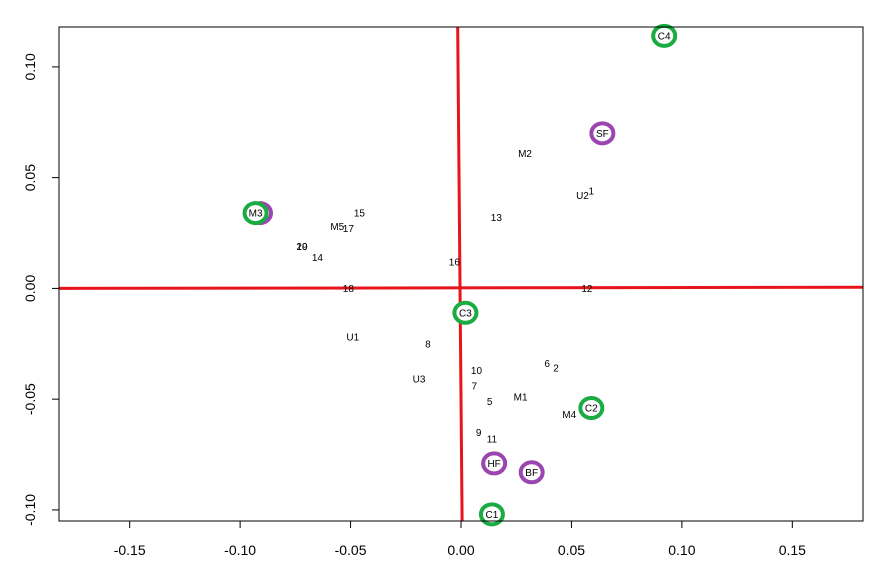  What do you see at coordinates (40, 289) in the screenshot?
I see `y-axis: -0.10 -0.05 0.00 0.05 0.10` at bounding box center [40, 289].